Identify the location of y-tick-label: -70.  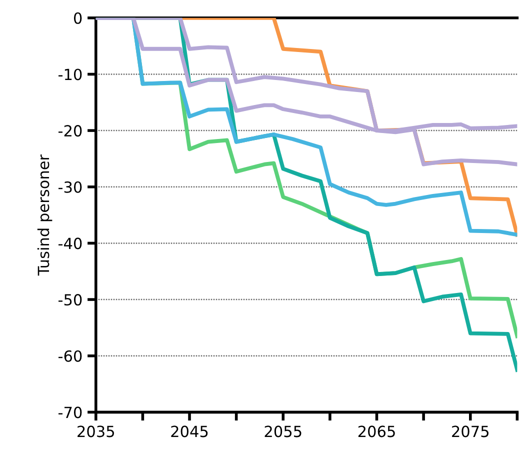
(70, 412).